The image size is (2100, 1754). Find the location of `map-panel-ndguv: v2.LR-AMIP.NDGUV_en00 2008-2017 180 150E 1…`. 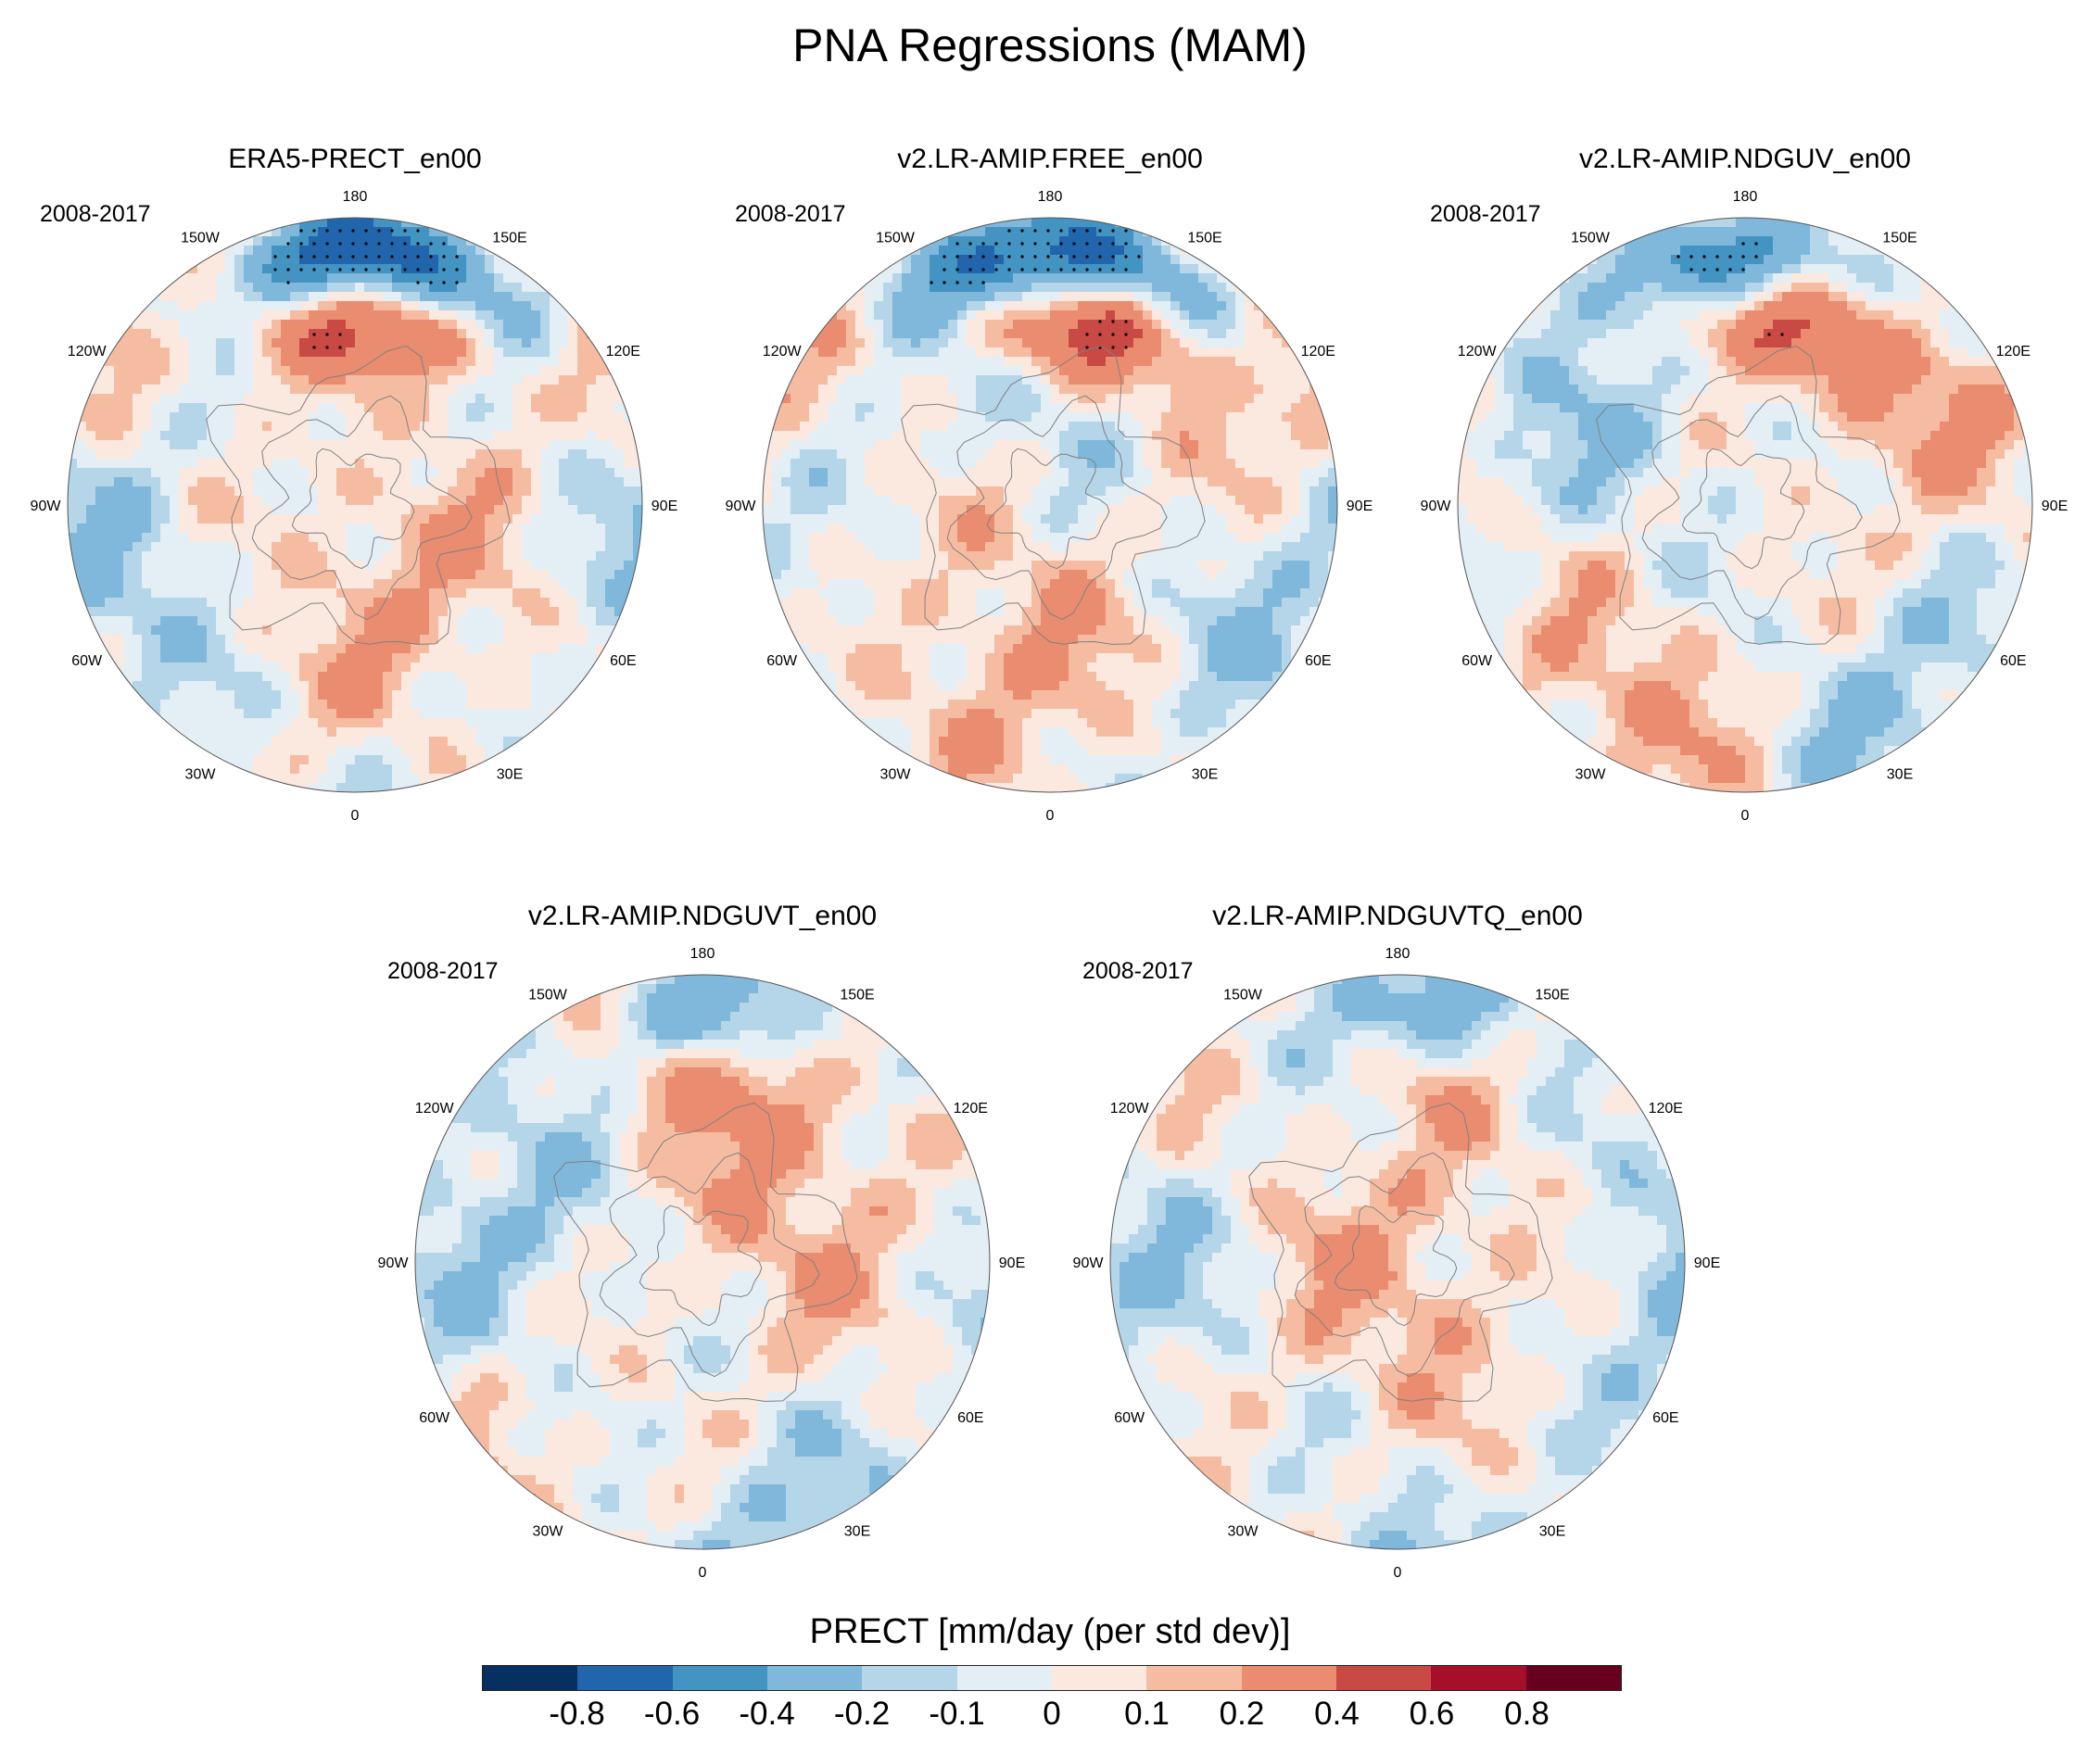

map-panel-ndguv: v2.LR-AMIP.NDGUV_en00 2008-2017 180 150E 1… is located at coordinates (1745, 486).